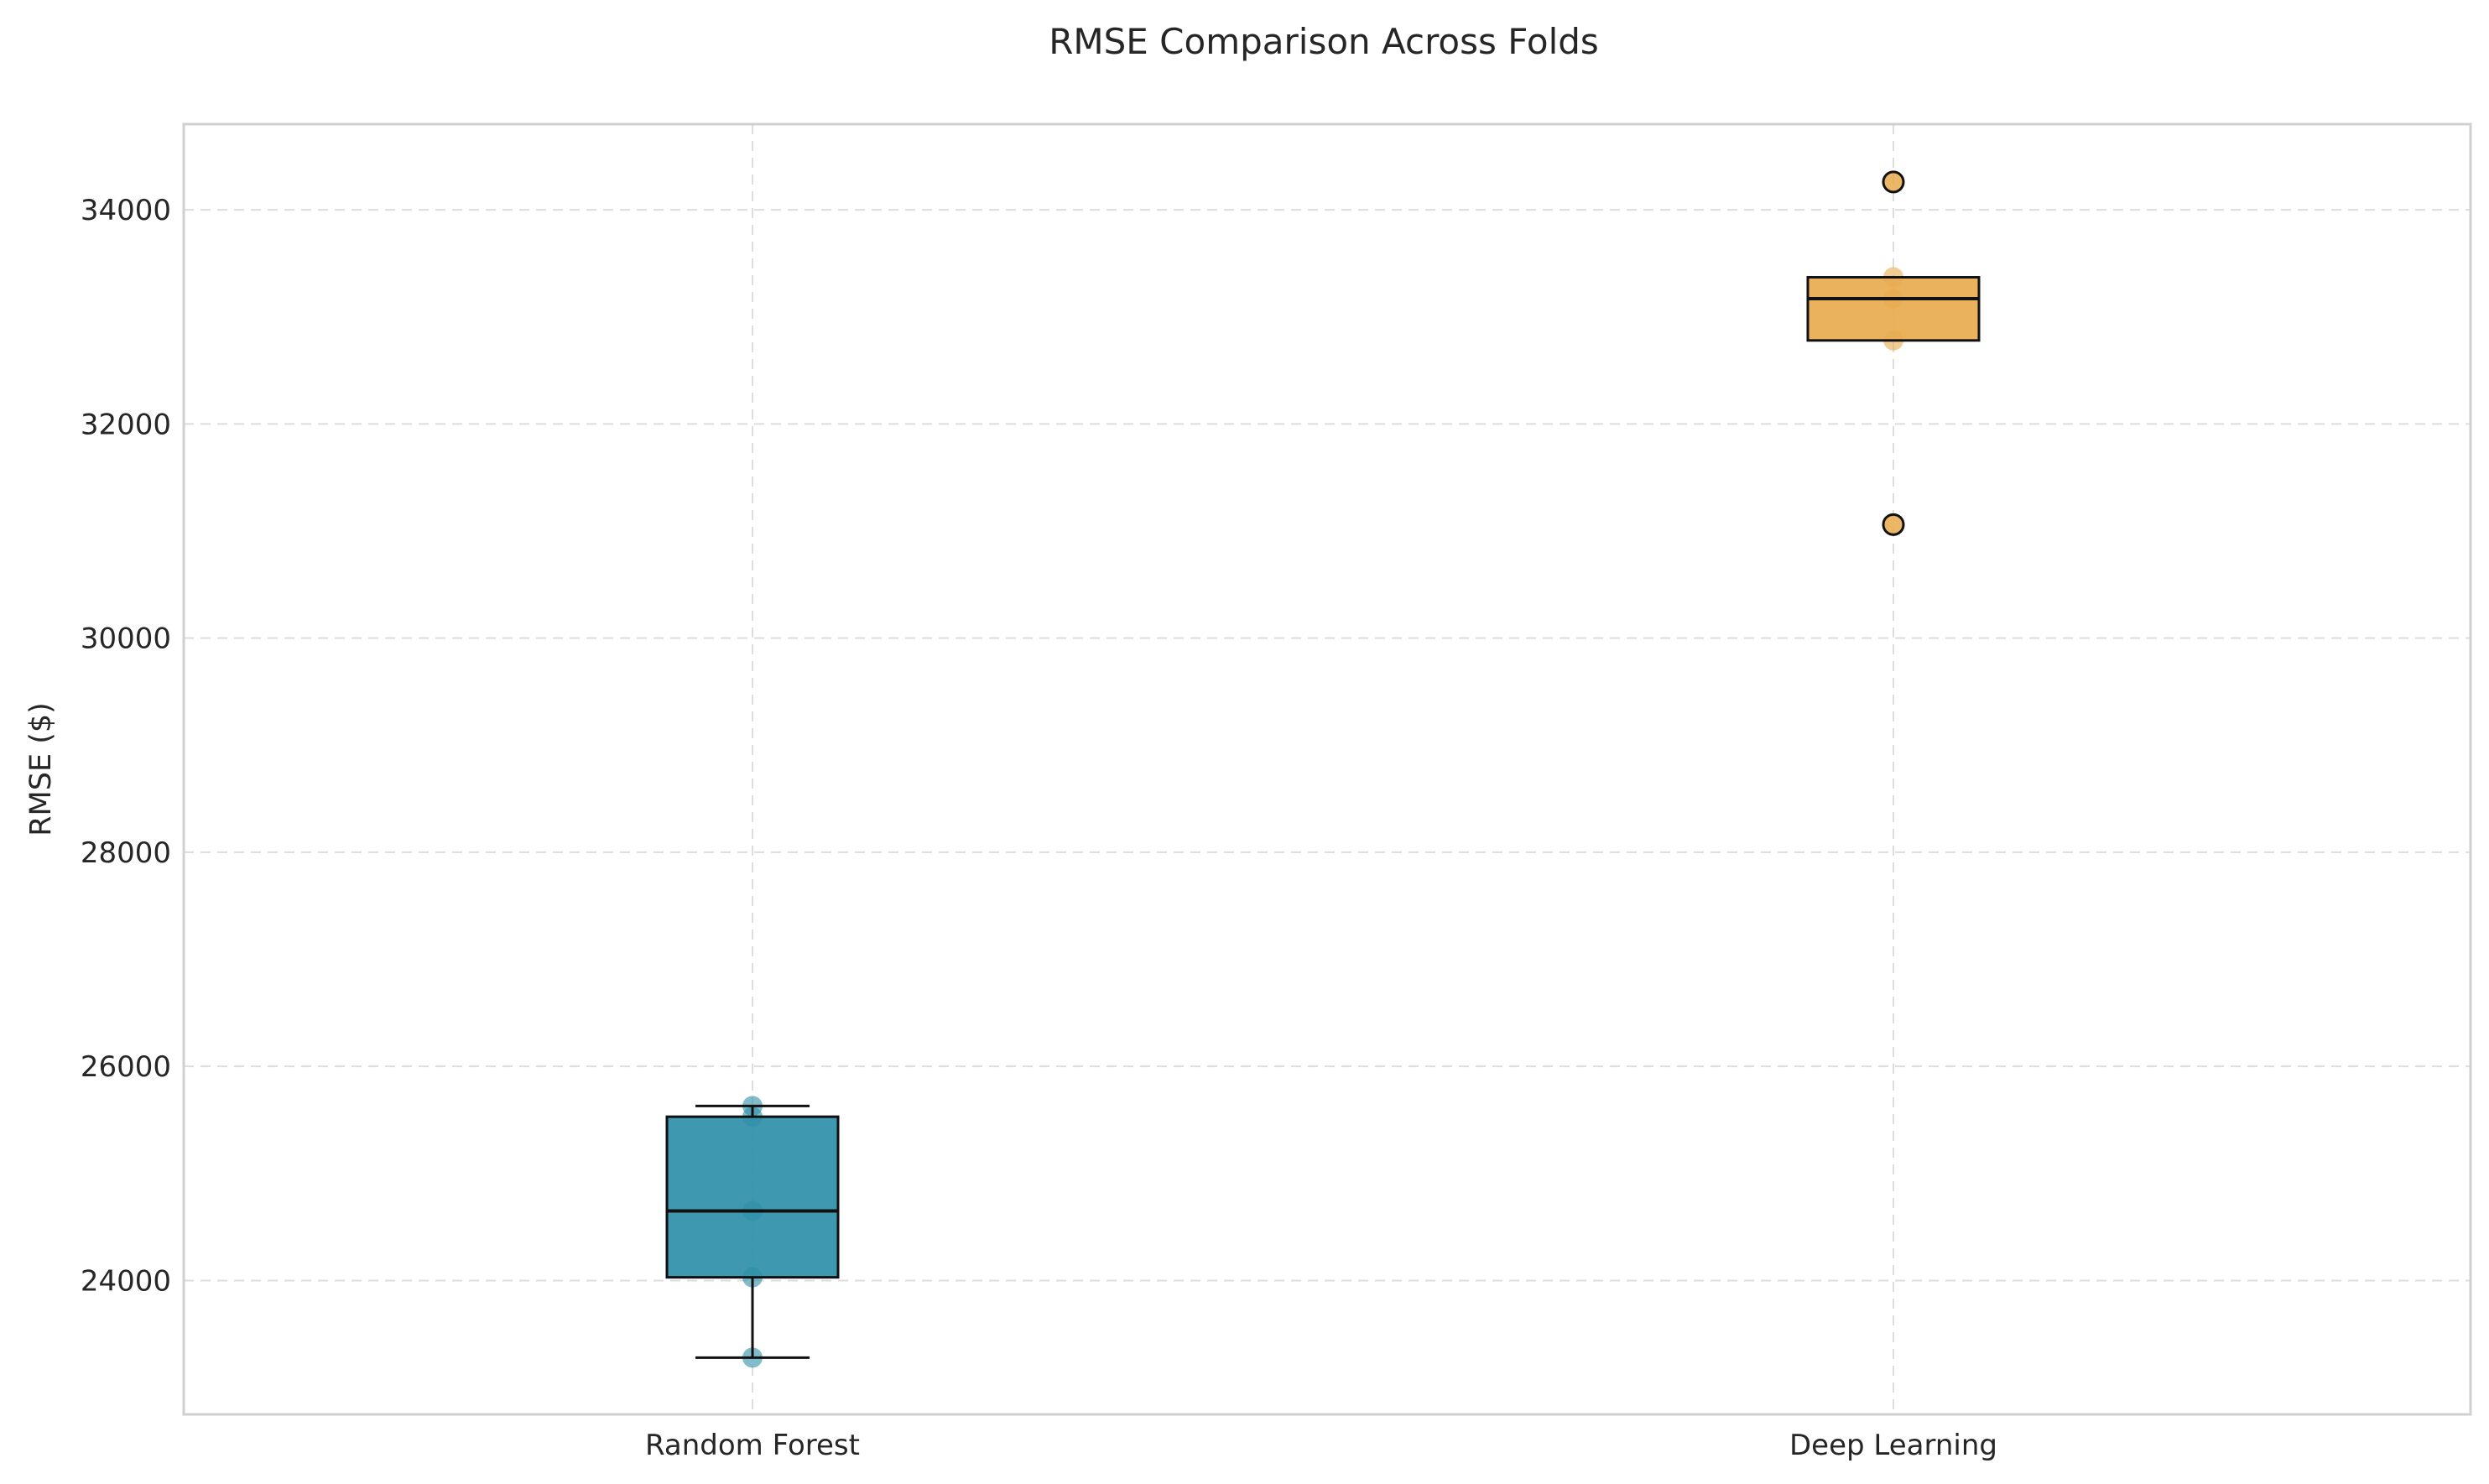 The image size is (2489, 1484). I want to click on x-tick-labels: Random Forest Deep Learning, so click(1321, 1445).